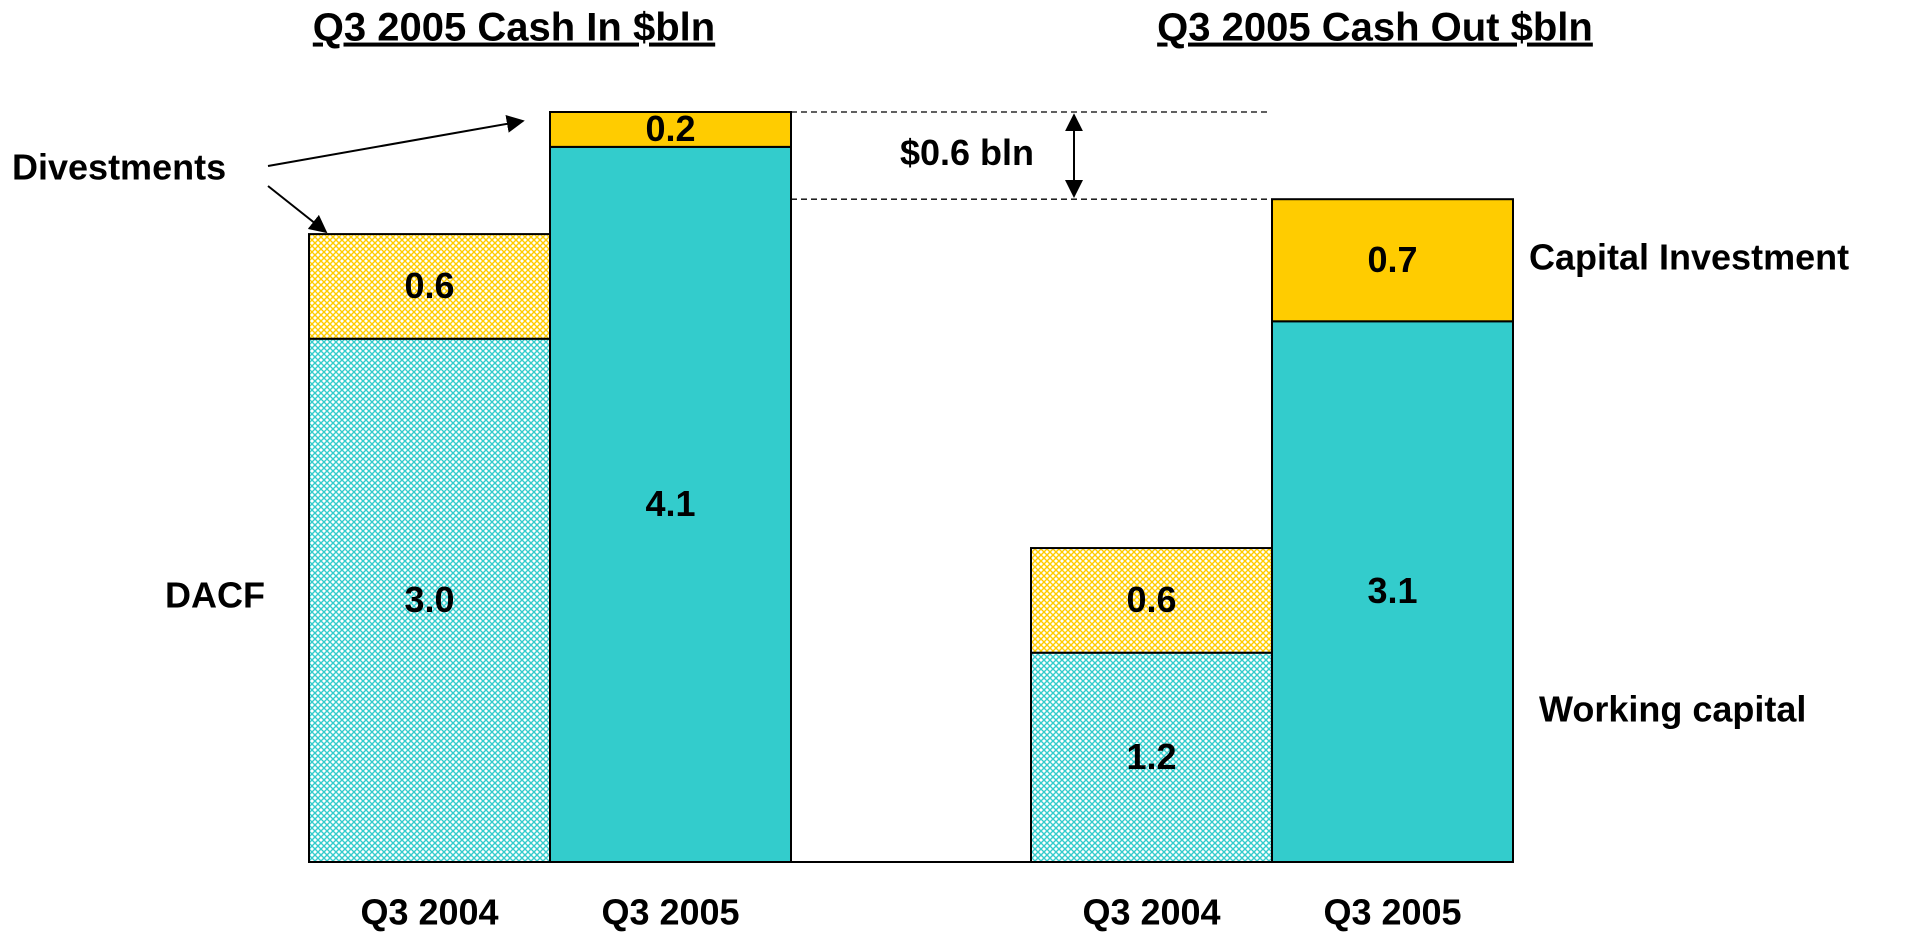  What do you see at coordinates (1151, 756) in the screenshot?
I see `value-label: 1.2` at bounding box center [1151, 756].